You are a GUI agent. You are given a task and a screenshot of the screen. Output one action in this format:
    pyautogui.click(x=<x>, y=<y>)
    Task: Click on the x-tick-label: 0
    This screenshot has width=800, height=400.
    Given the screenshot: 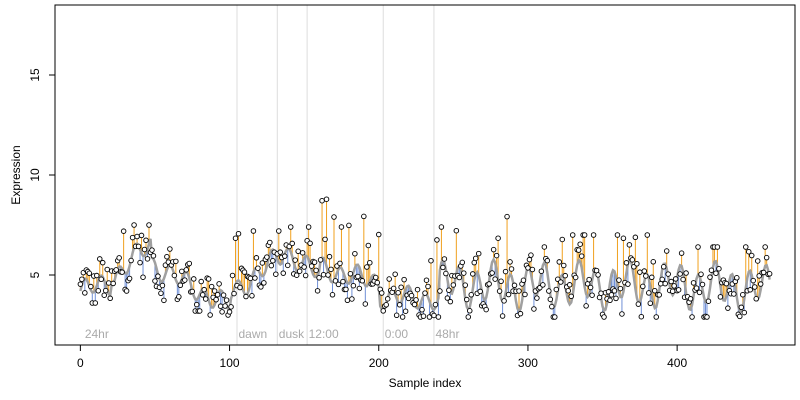 What is the action you would take?
    pyautogui.click(x=80, y=363)
    